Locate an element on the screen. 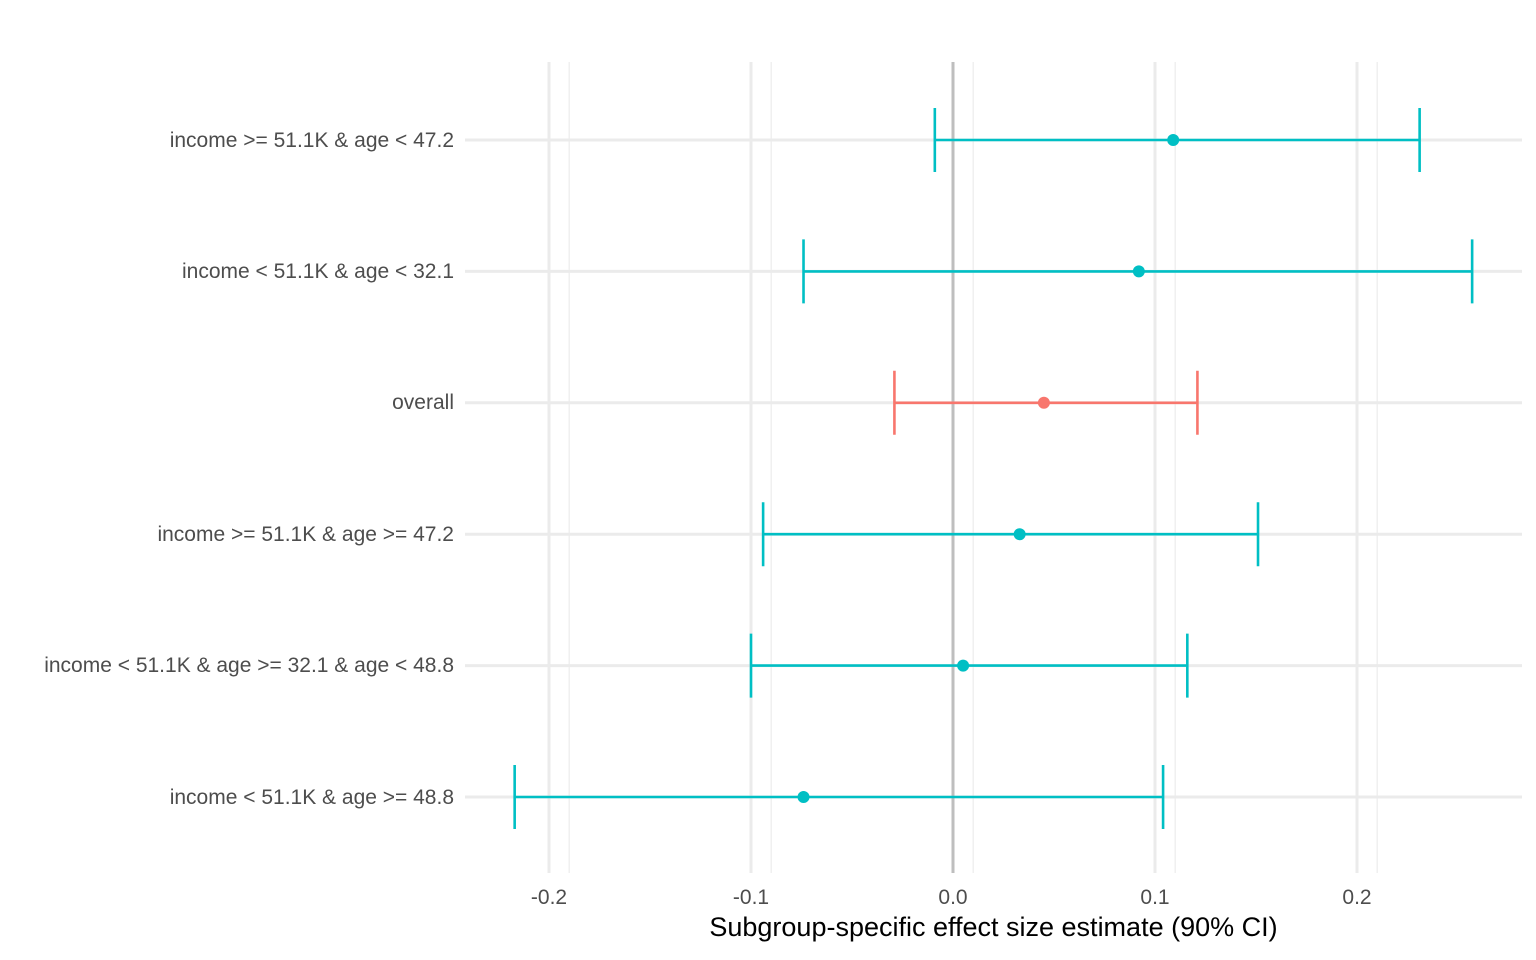 Image resolution: width=1536 pixels, height=960 pixels. x-tick-label: 0.1 is located at coordinates (1155, 897).